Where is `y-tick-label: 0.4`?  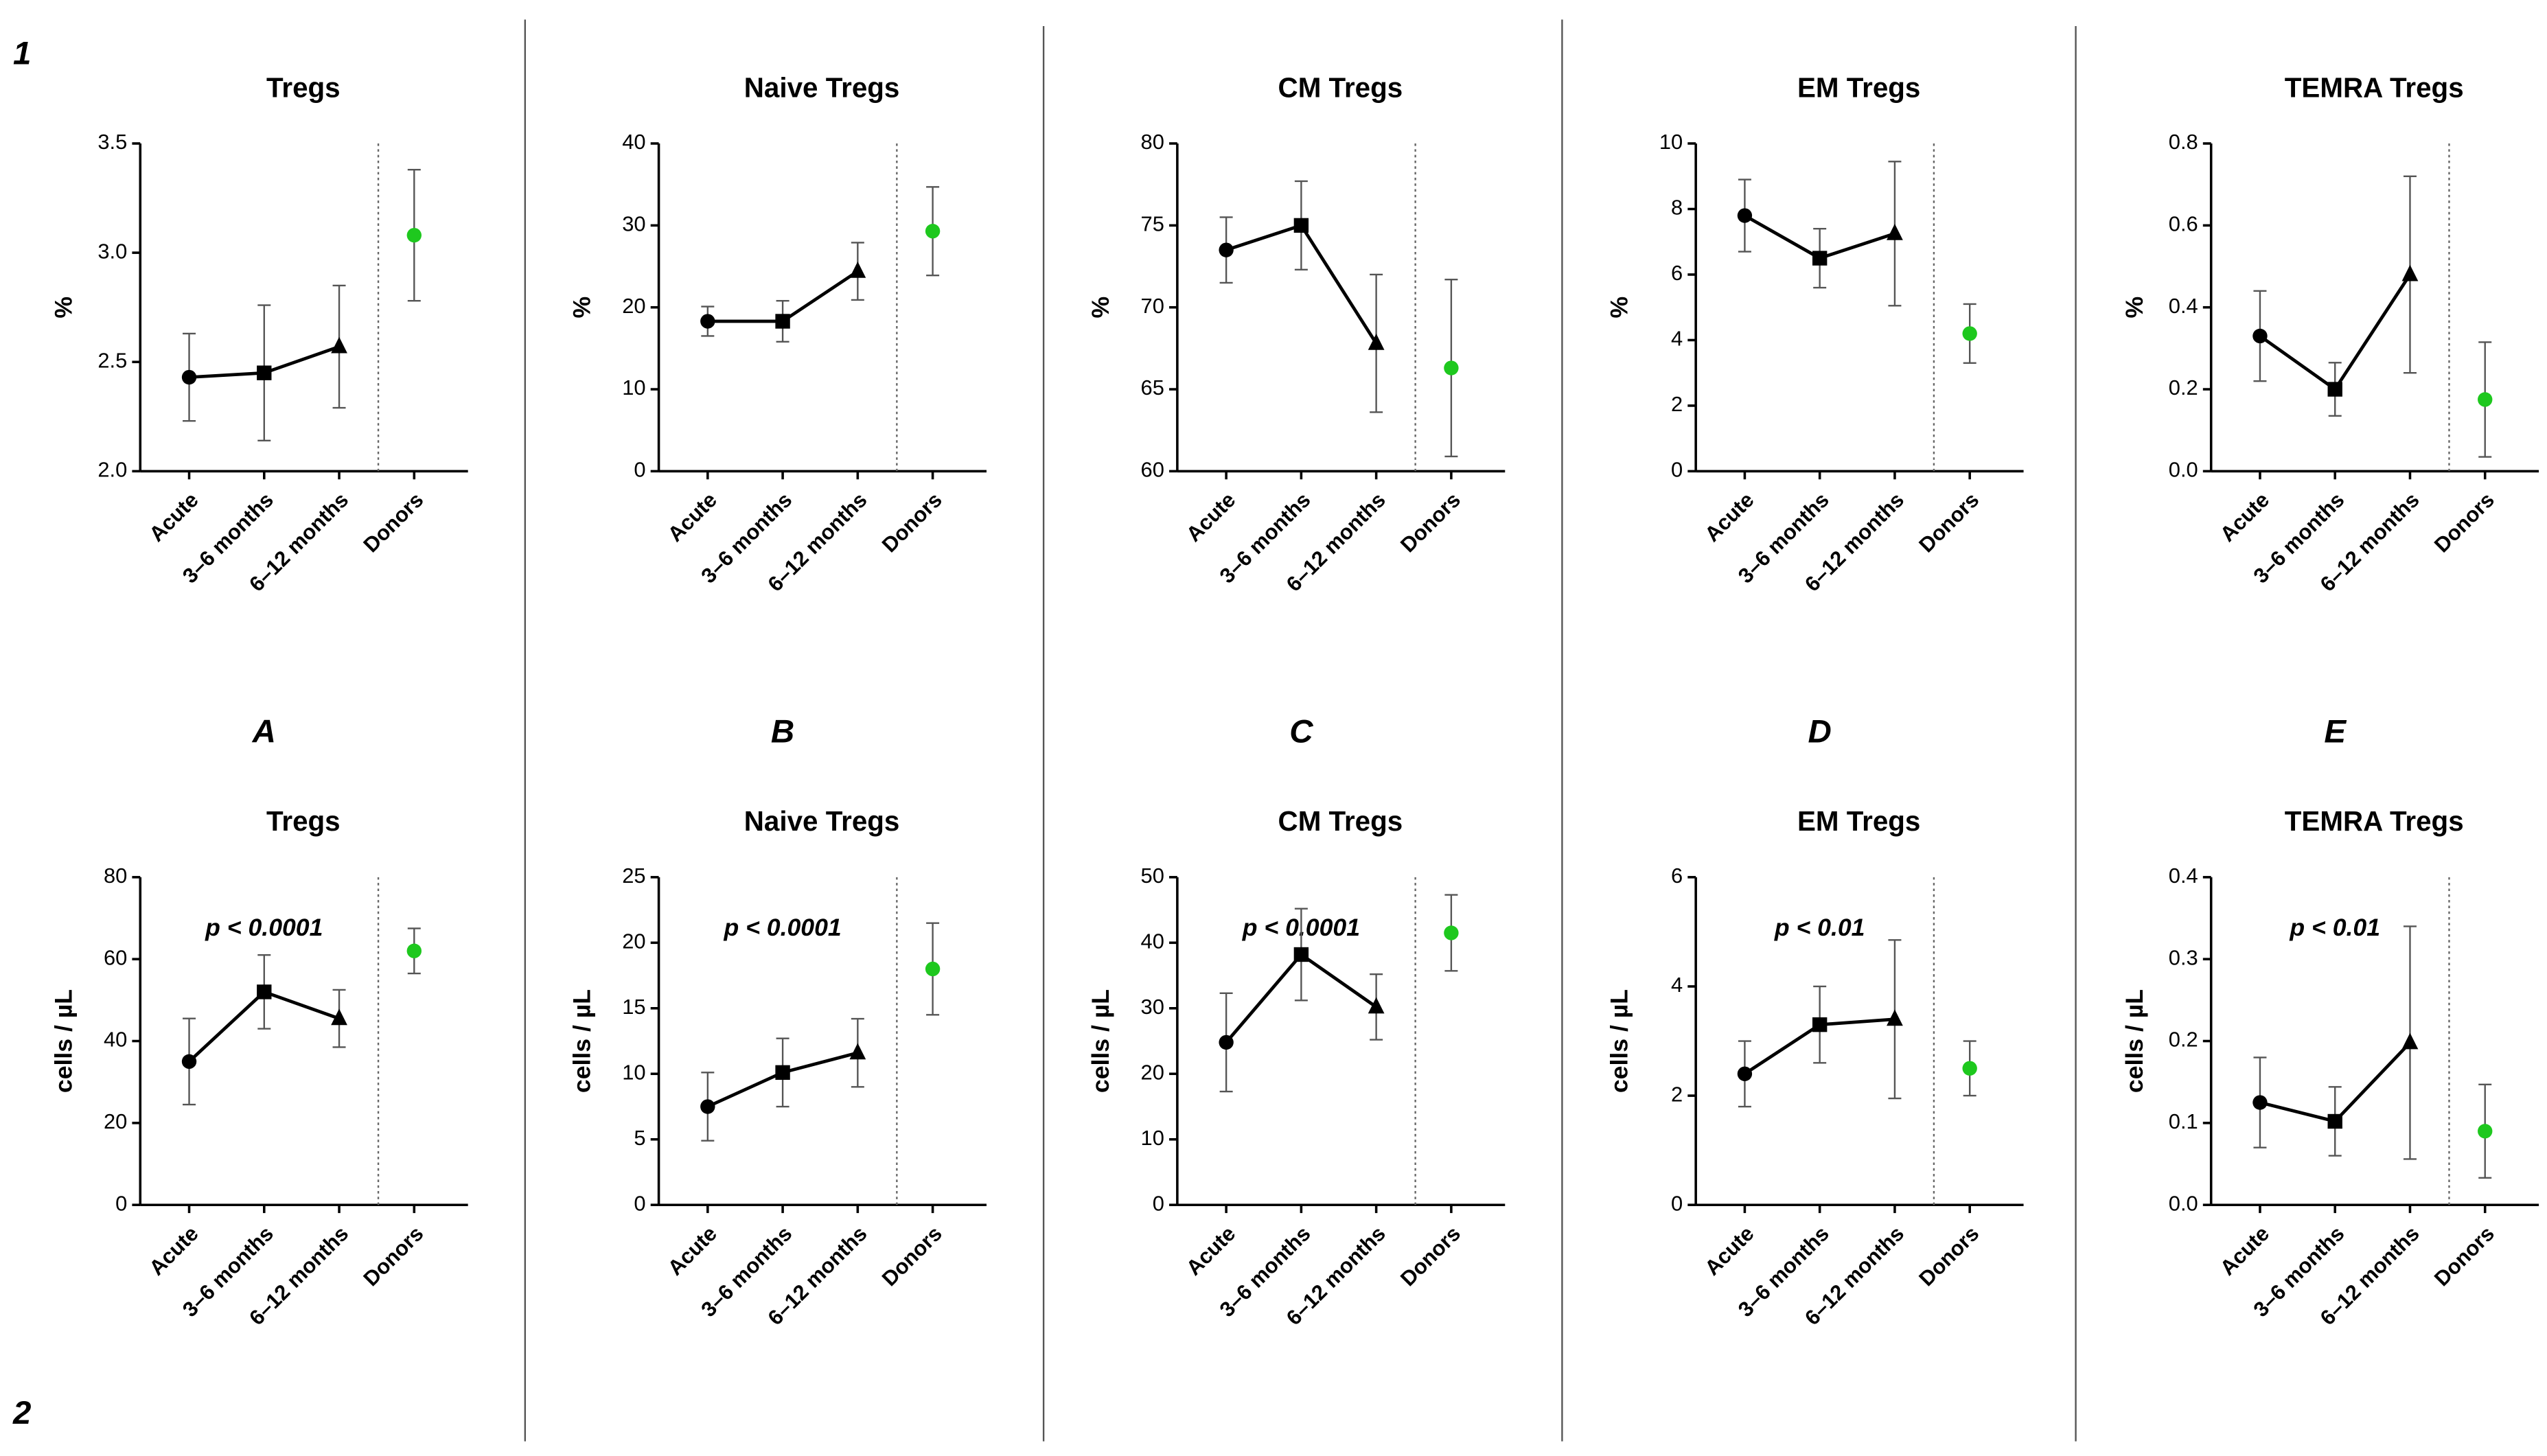
y-tick-label: 0.4 is located at coordinates (2184, 306).